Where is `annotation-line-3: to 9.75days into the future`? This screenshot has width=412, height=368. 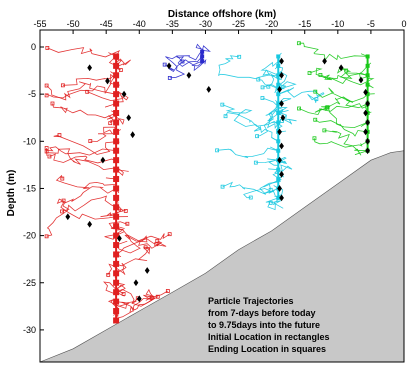
annotation-line-3: to 9.75days into the future is located at coordinates (264, 325).